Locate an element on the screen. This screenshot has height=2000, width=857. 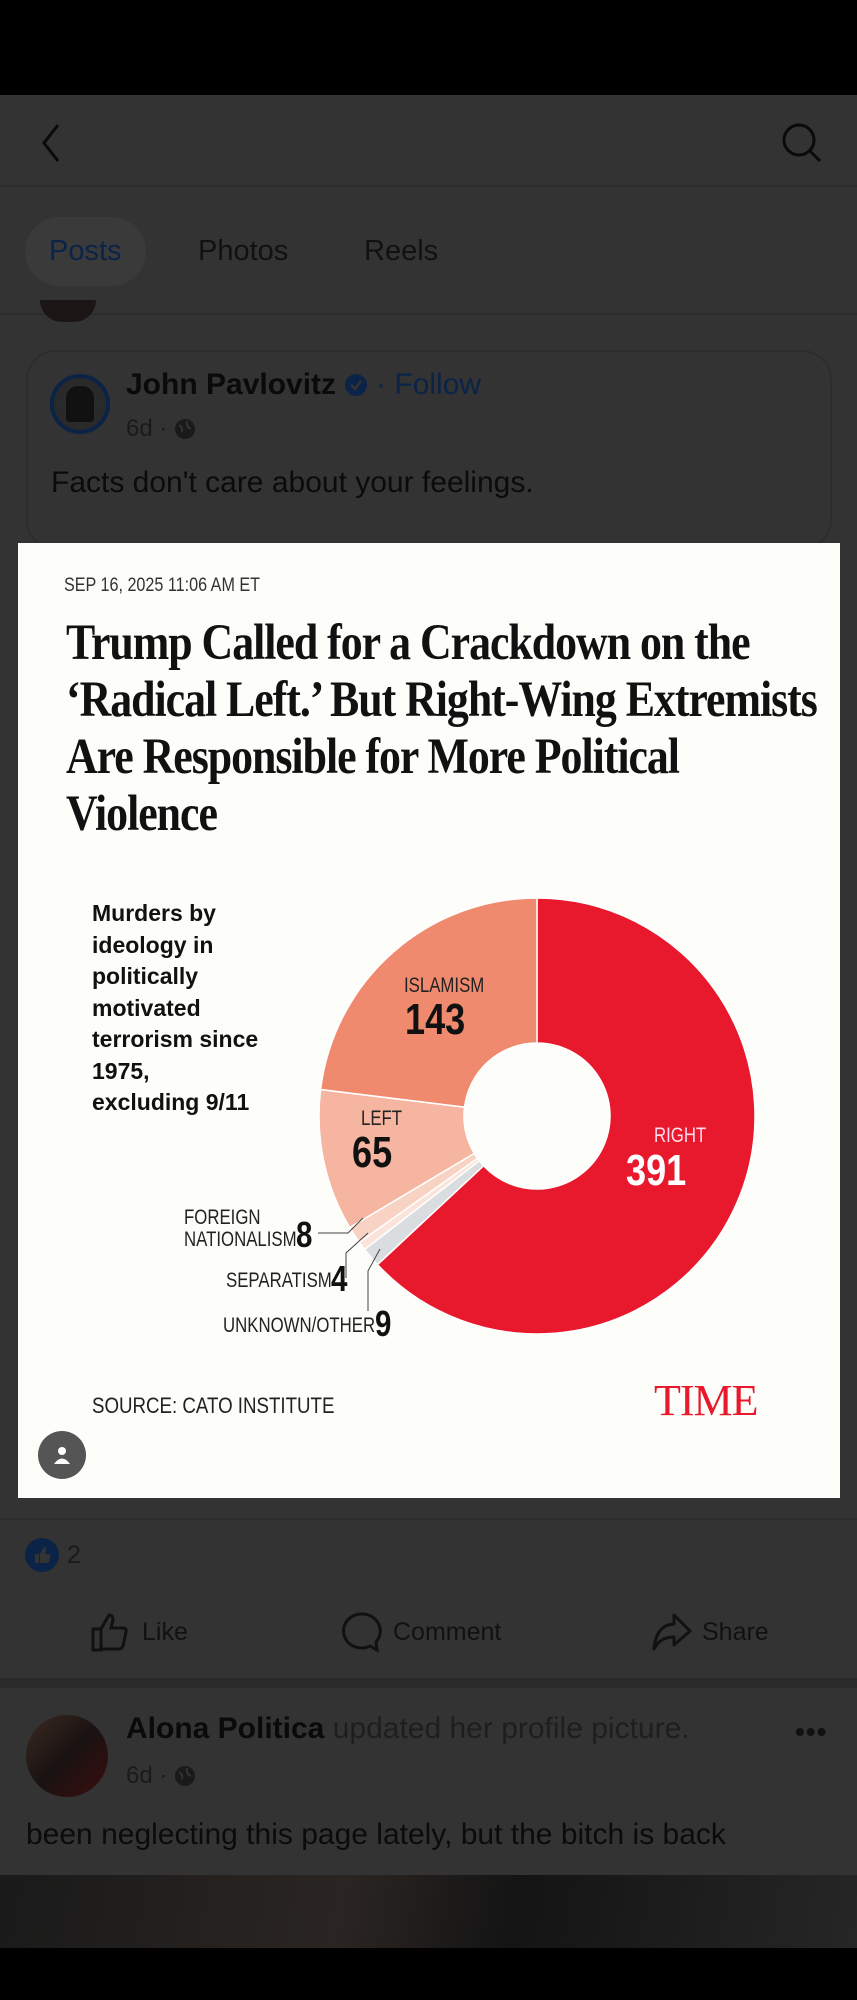
thumbs-up-icon is located at coordinates (109, 1632).